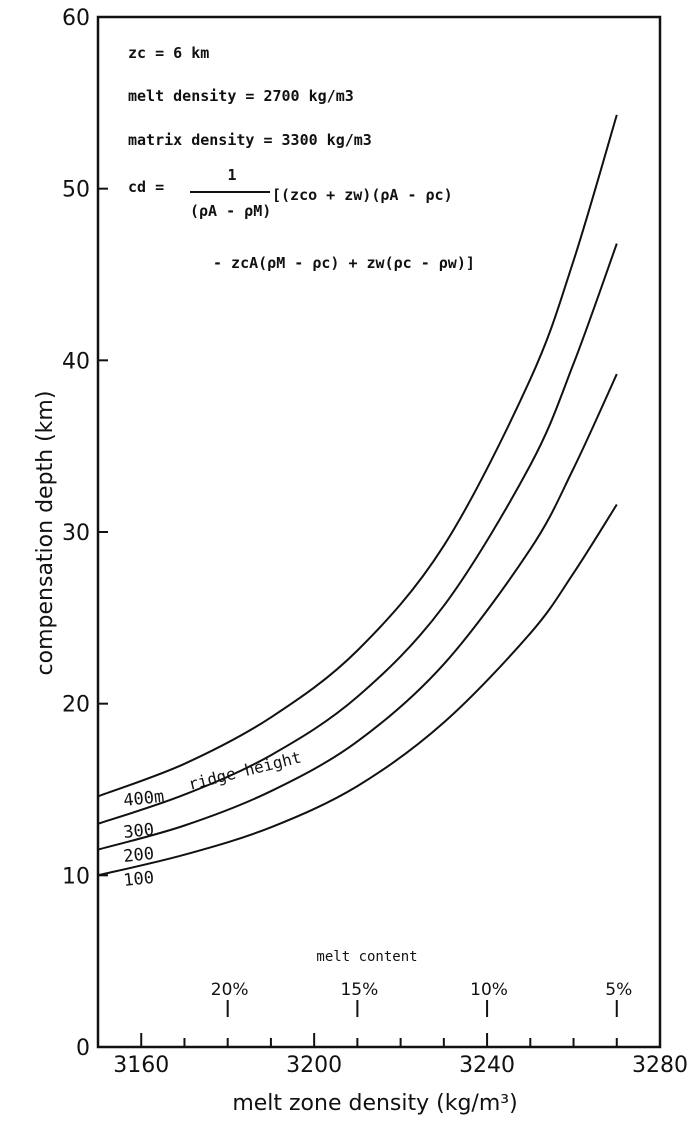 The height and width of the screenshot is (1123, 692). Describe the element at coordinates (359, 990) in the screenshot. I see `melt-content-label: 15%` at that location.